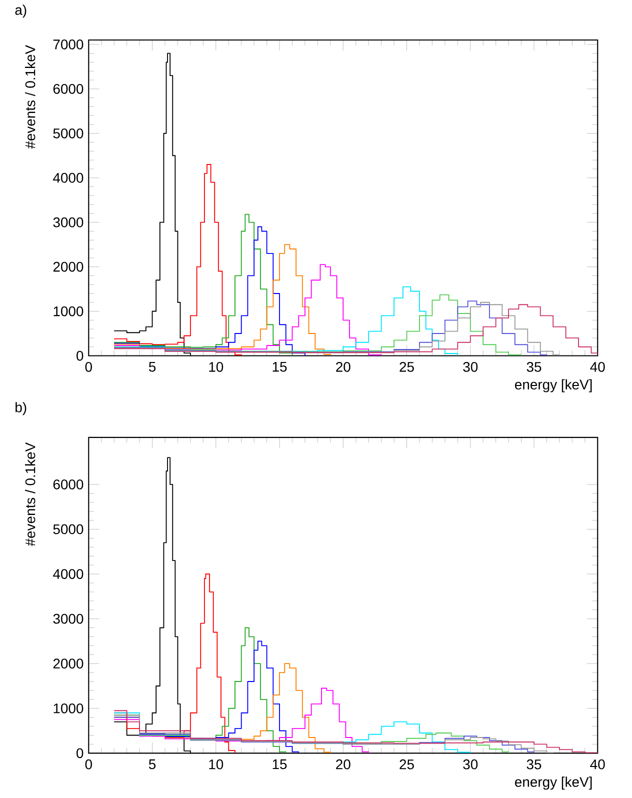 The width and height of the screenshot is (632, 798). Describe the element at coordinates (20, 11) in the screenshot. I see `chart-title: a)` at that location.